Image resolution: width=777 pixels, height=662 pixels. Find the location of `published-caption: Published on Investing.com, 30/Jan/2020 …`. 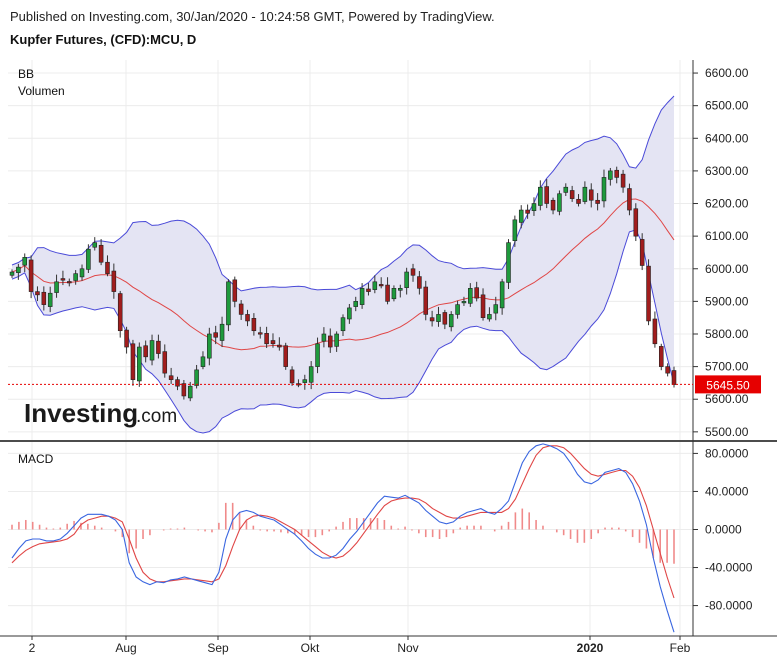

published-caption: Published on Investing.com, 30/Jan/2020 … is located at coordinates (252, 16).